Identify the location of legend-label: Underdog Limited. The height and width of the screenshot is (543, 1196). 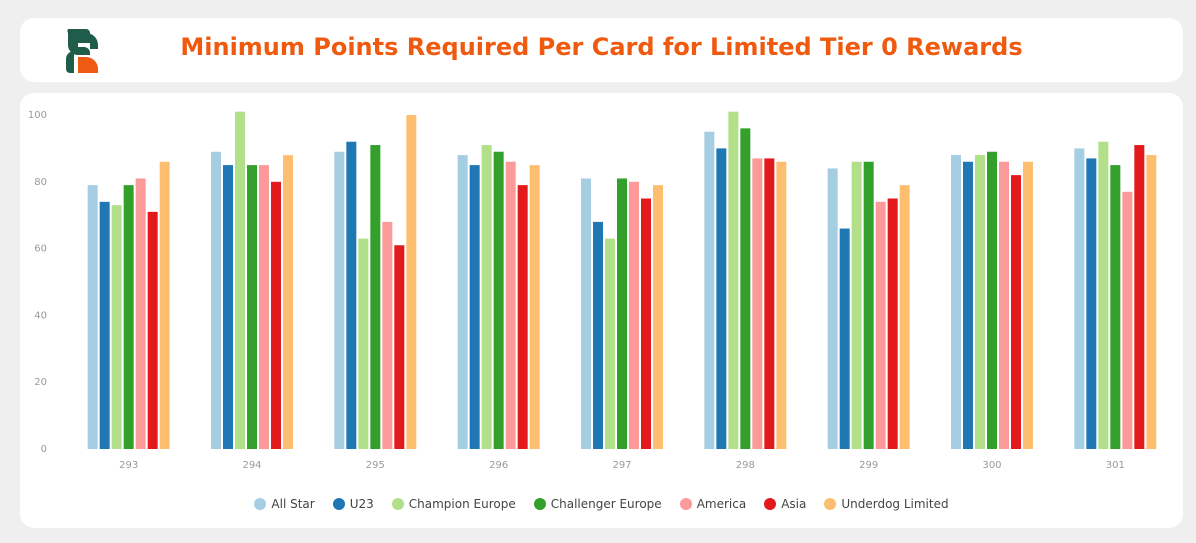
(895, 504).